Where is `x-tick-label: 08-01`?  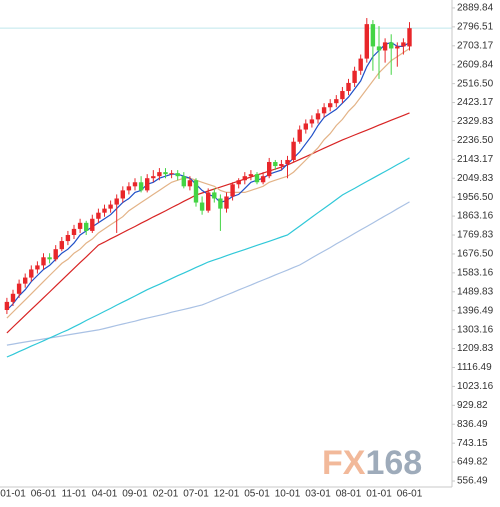 x-tick-label: 08-01 is located at coordinates (349, 494).